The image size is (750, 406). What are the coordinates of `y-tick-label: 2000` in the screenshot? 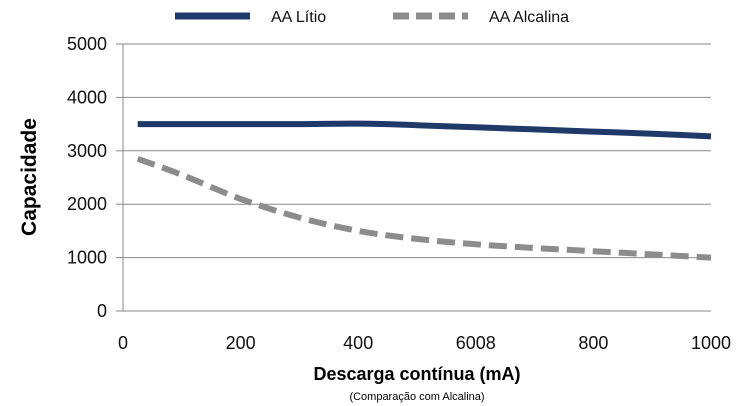 It's located at (87, 204).